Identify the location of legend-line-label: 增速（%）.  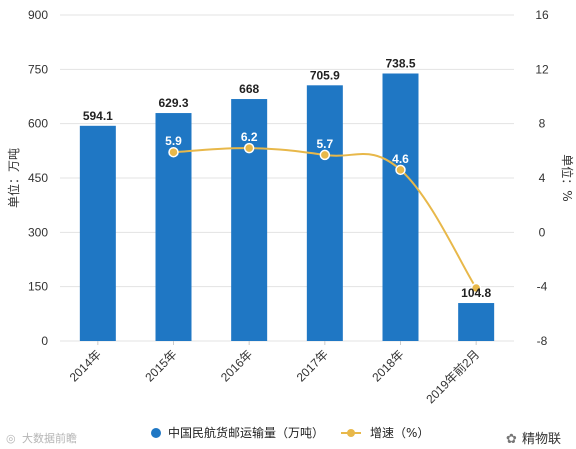
(399, 433).